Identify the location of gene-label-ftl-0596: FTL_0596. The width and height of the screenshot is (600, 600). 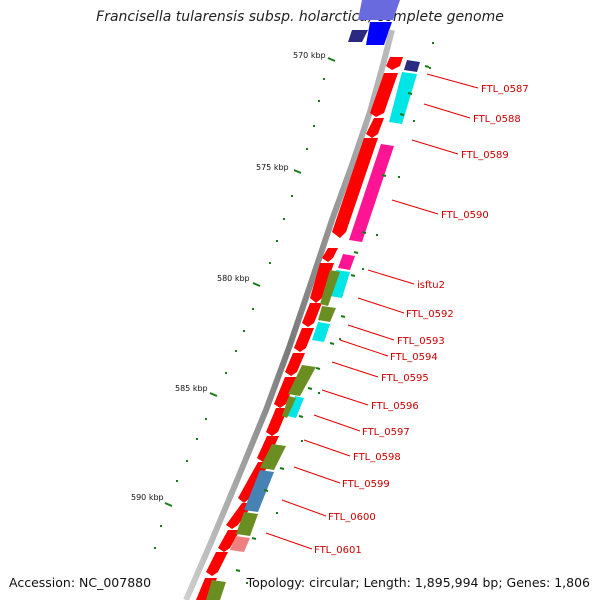
(395, 406).